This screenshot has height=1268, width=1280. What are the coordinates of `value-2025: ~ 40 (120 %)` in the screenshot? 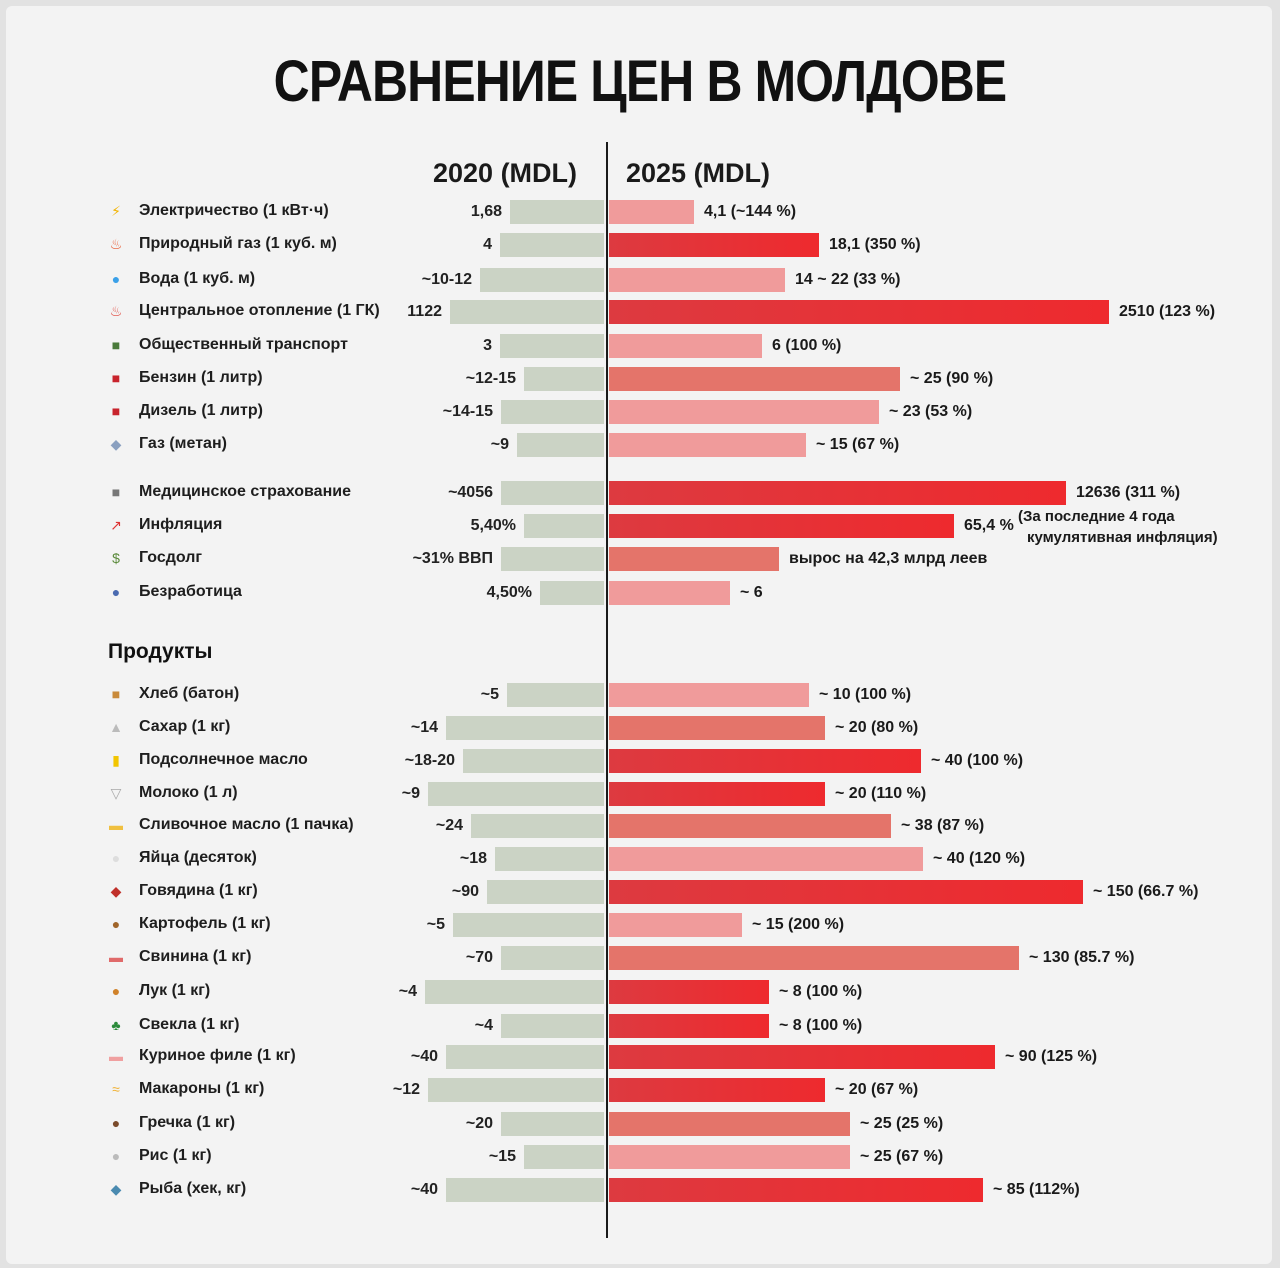 It's located at (979, 858).